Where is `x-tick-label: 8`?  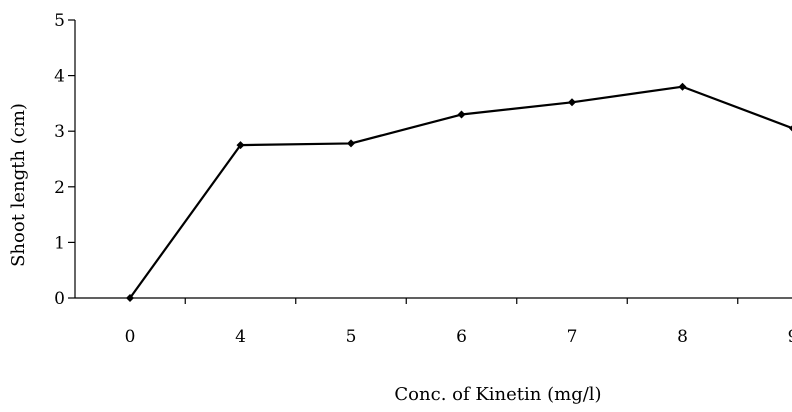 x-tick-label: 8 is located at coordinates (682, 337).